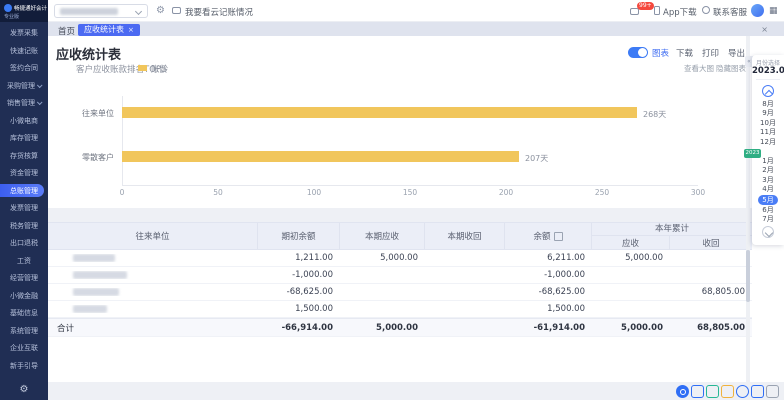  Describe the element at coordinates (122, 141) in the screenshot. I see `y-axis-line` at that location.